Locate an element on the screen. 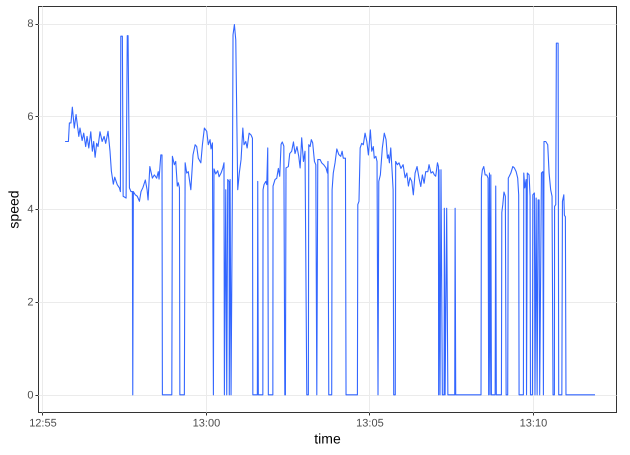 This screenshot has height=455, width=630. x-axis-title: time is located at coordinates (327, 438).